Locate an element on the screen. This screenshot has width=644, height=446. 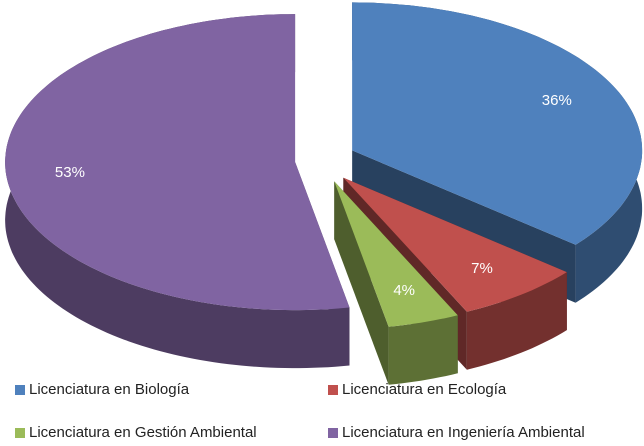
slice-wall is located at coordinates (361, 283).